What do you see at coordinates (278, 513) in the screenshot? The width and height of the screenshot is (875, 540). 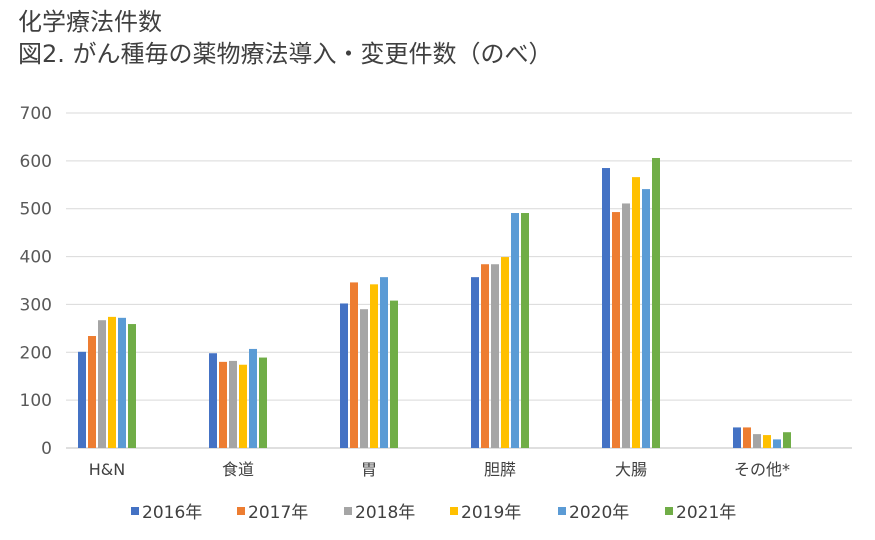 I see `legend-label: 2017年` at bounding box center [278, 513].